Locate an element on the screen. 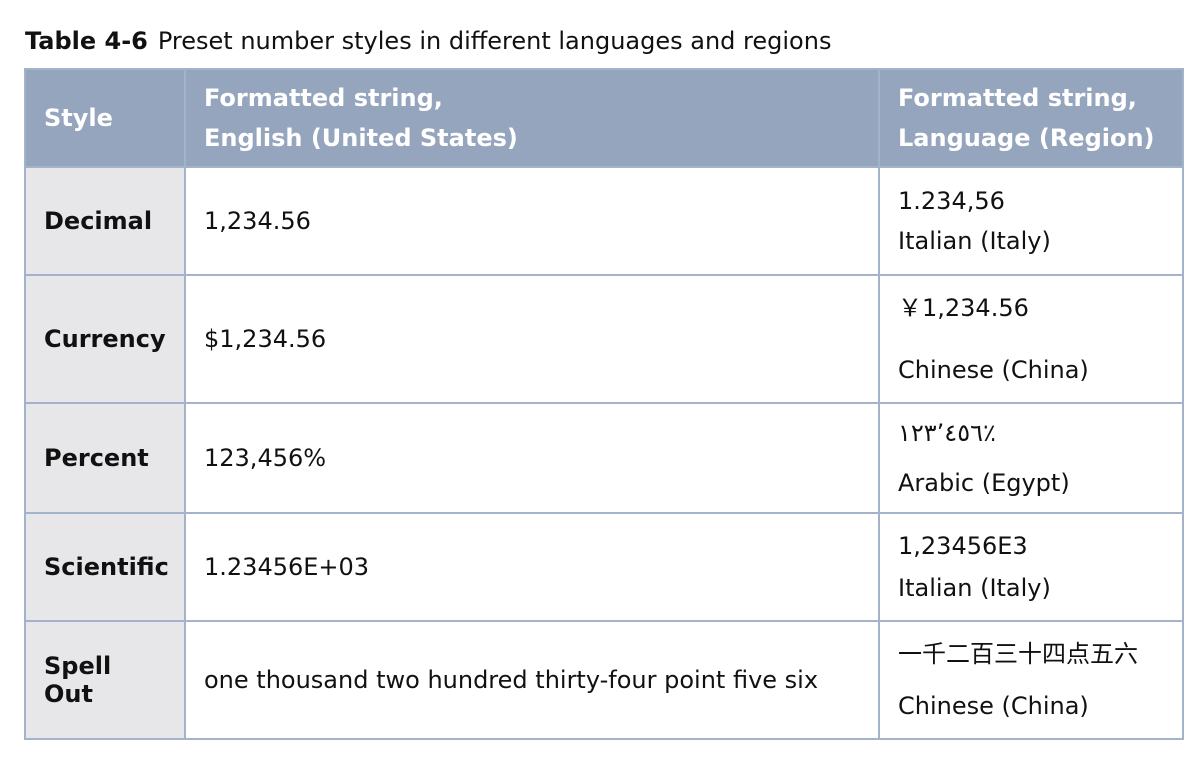  row-style-label: Currency is located at coordinates (105, 339).